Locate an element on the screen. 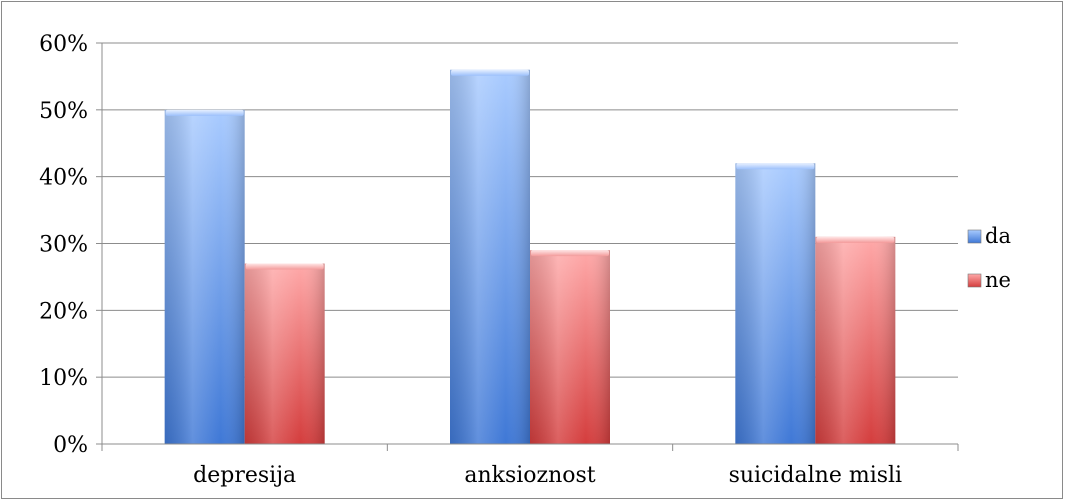 This screenshot has width=1066, height=504. y-tick-label: 0% is located at coordinates (70, 445).